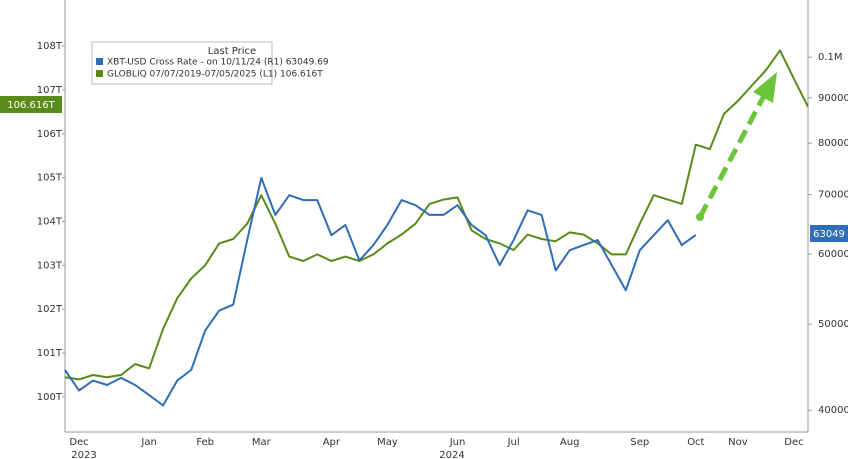  Describe the element at coordinates (833, 195) in the screenshot. I see `y2-tick-label: 70000` at that location.